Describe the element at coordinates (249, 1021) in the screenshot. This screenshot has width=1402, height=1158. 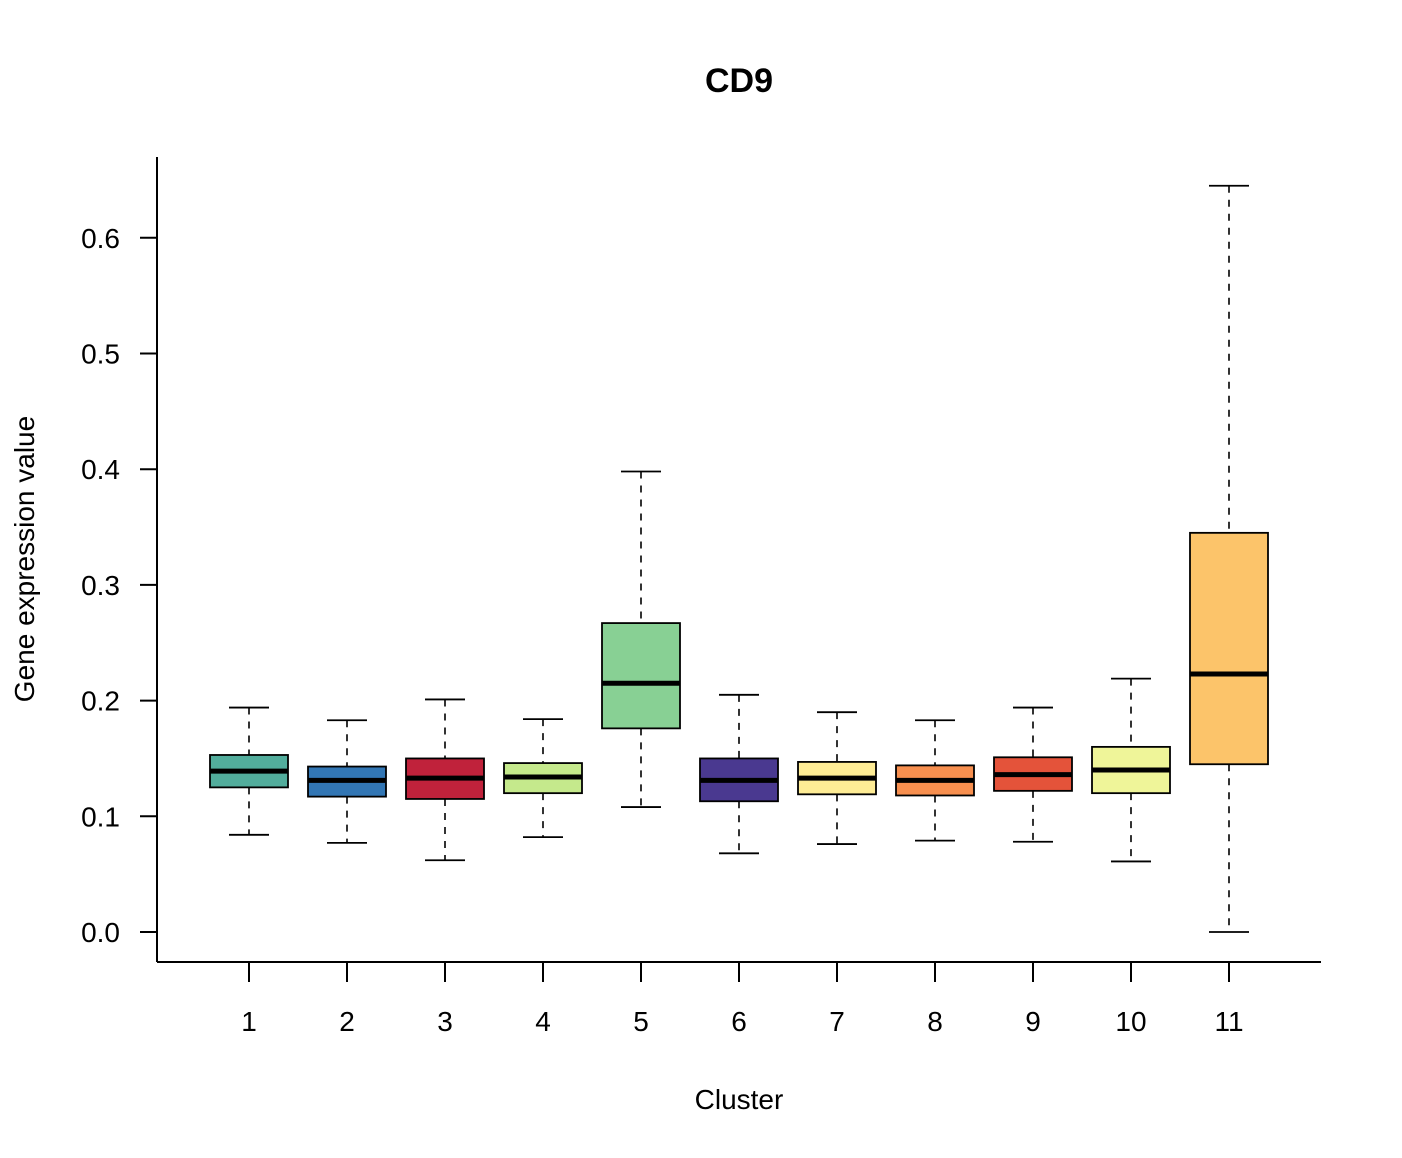
I see `x-tick-label: 1` at that location.